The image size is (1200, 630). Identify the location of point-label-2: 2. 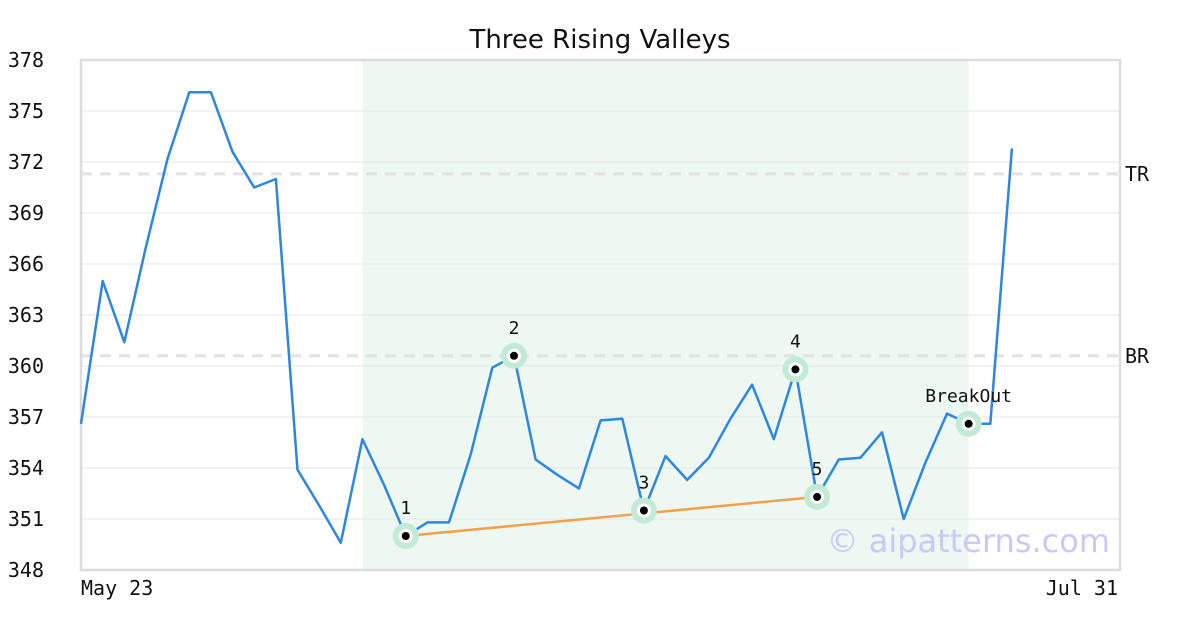
(514, 328).